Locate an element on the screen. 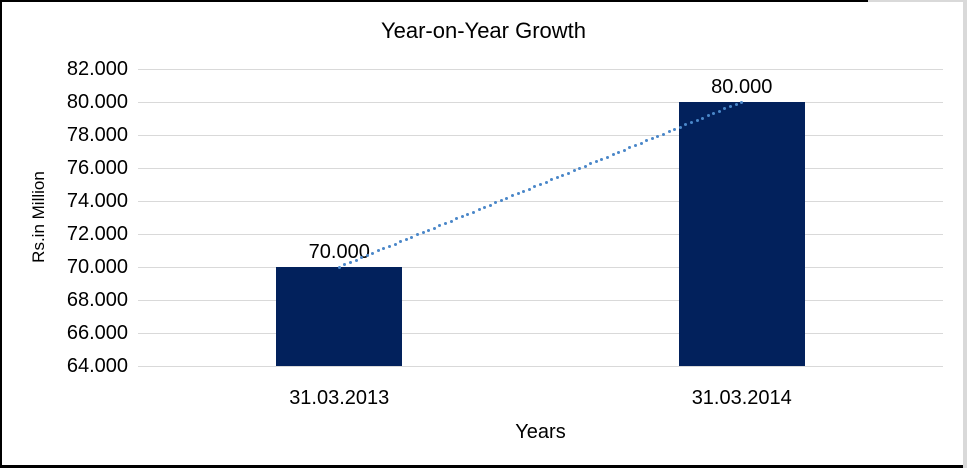 This screenshot has height=468, width=967. y-axis-tick-label: 64.000 is located at coordinates (97, 366).